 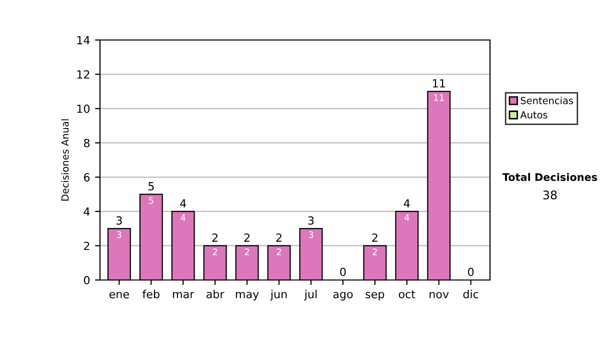 What do you see at coordinates (151, 294) in the screenshot?
I see `x-tick-label: feb` at bounding box center [151, 294].